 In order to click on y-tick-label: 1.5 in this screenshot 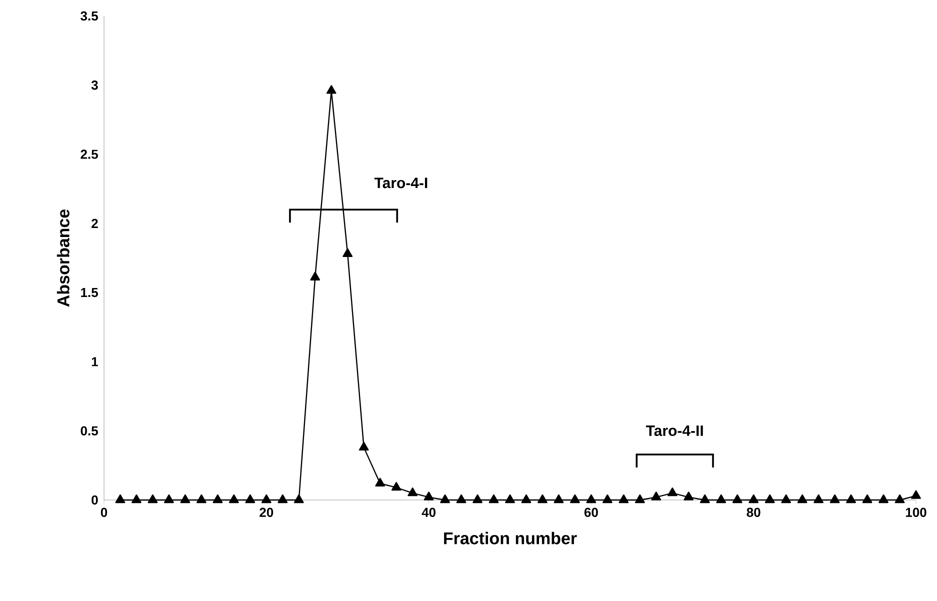, I will do `click(89, 293)`.